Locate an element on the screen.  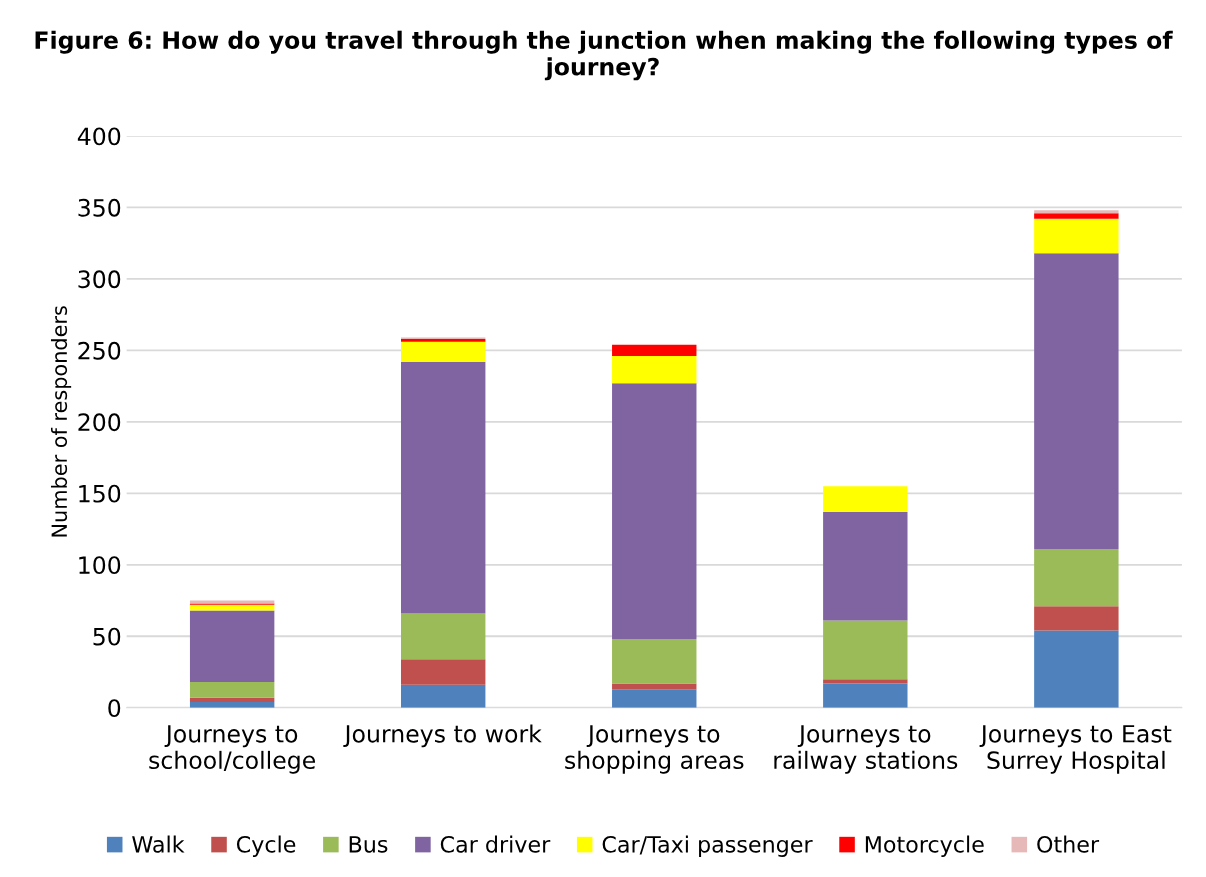
legend-label: Walk is located at coordinates (158, 844).